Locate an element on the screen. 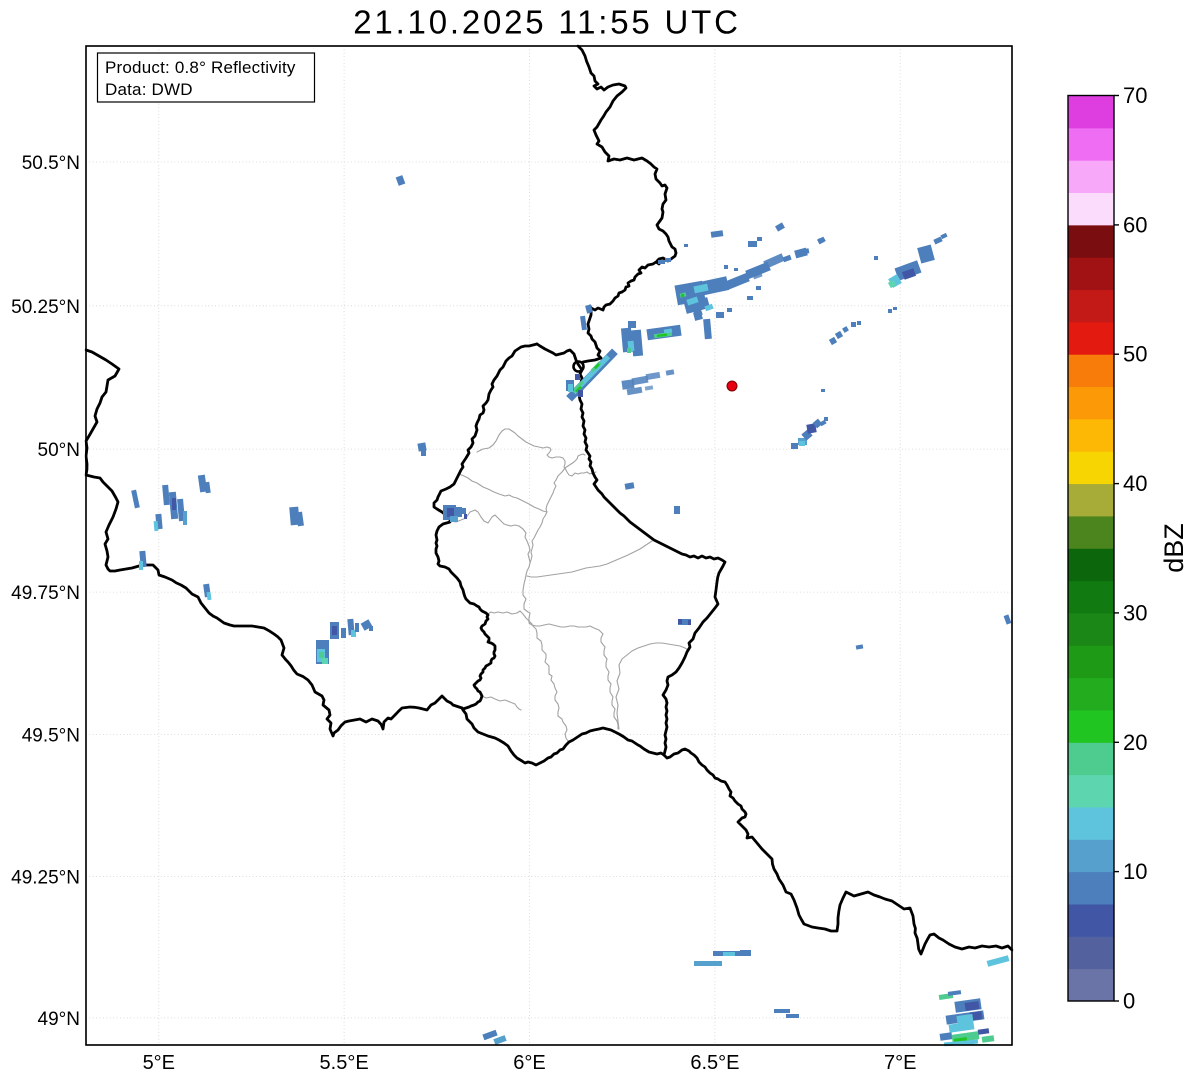 This screenshot has height=1086, width=1202. svg-text: 21.10.2025 11:55 UTC is located at coordinates (546, 22).